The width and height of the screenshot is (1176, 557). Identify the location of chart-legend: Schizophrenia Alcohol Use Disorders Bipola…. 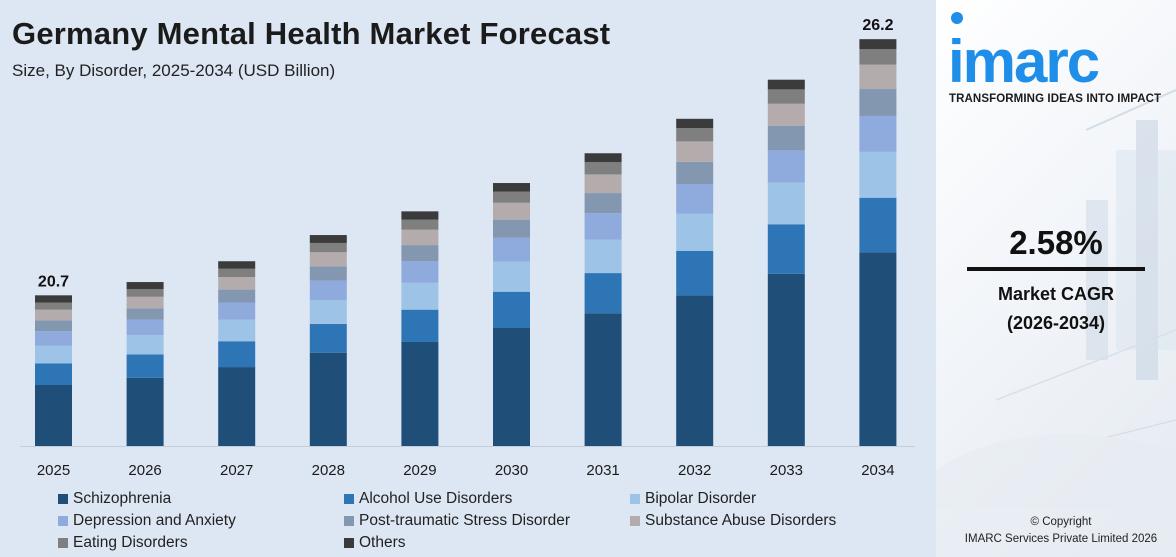
(488, 523).